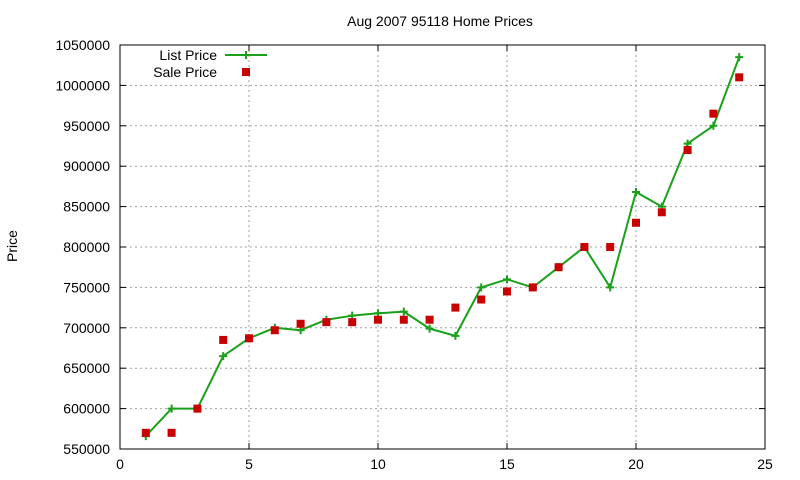 The image size is (800, 480). I want to click on x-tick-label: 20, so click(636, 464).